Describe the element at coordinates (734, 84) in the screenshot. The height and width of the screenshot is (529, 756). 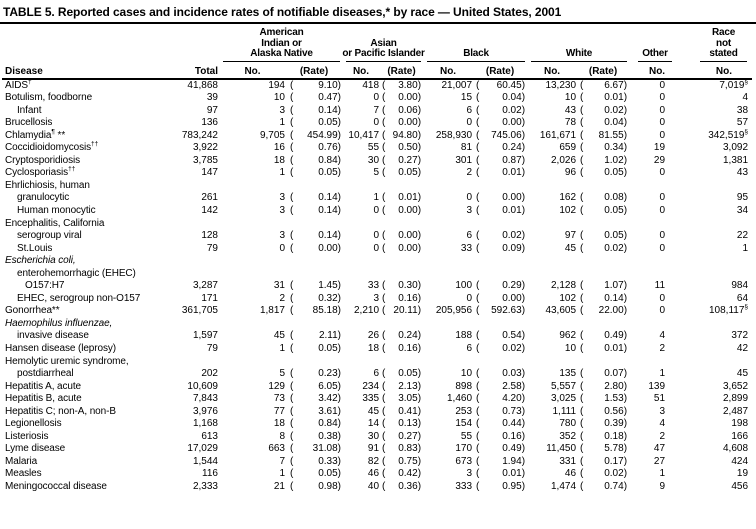
I see `cell-race-not-stated-no: 7,019§` at that location.